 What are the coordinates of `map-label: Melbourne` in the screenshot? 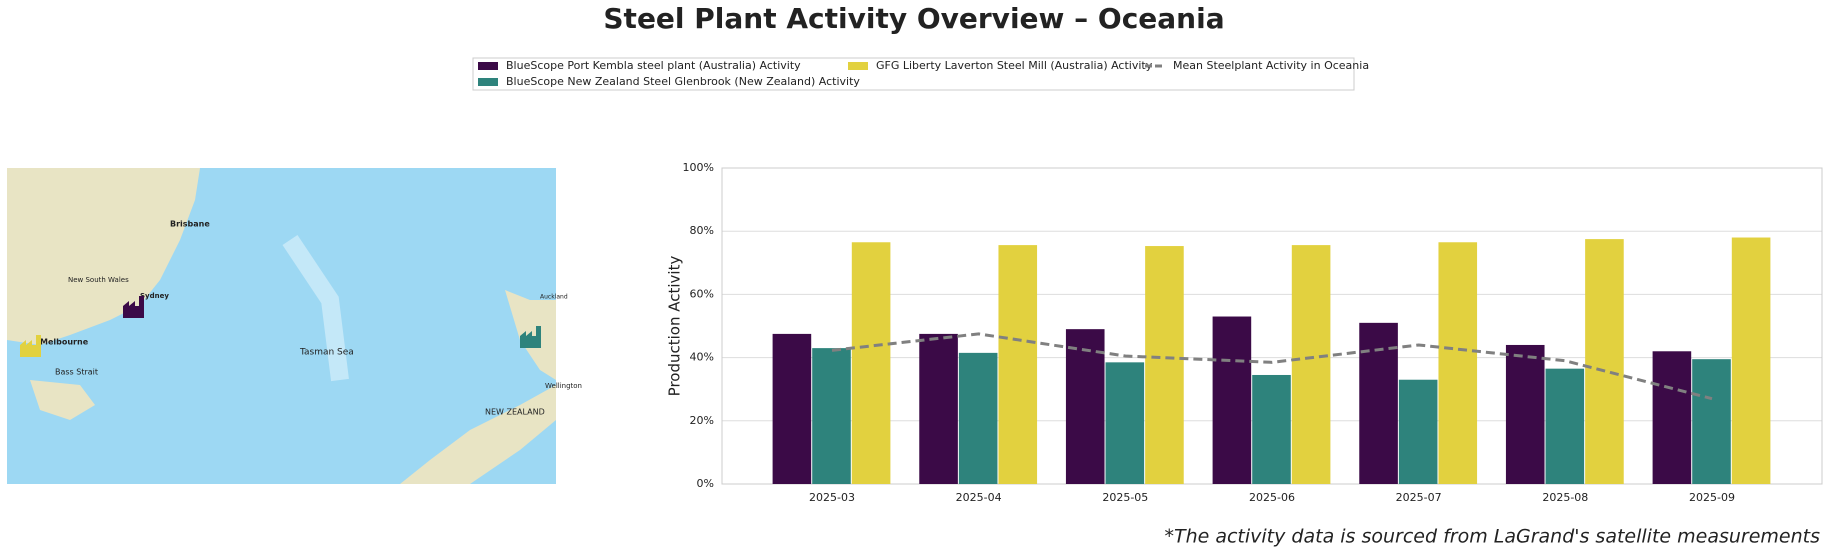 It's located at (64, 342).